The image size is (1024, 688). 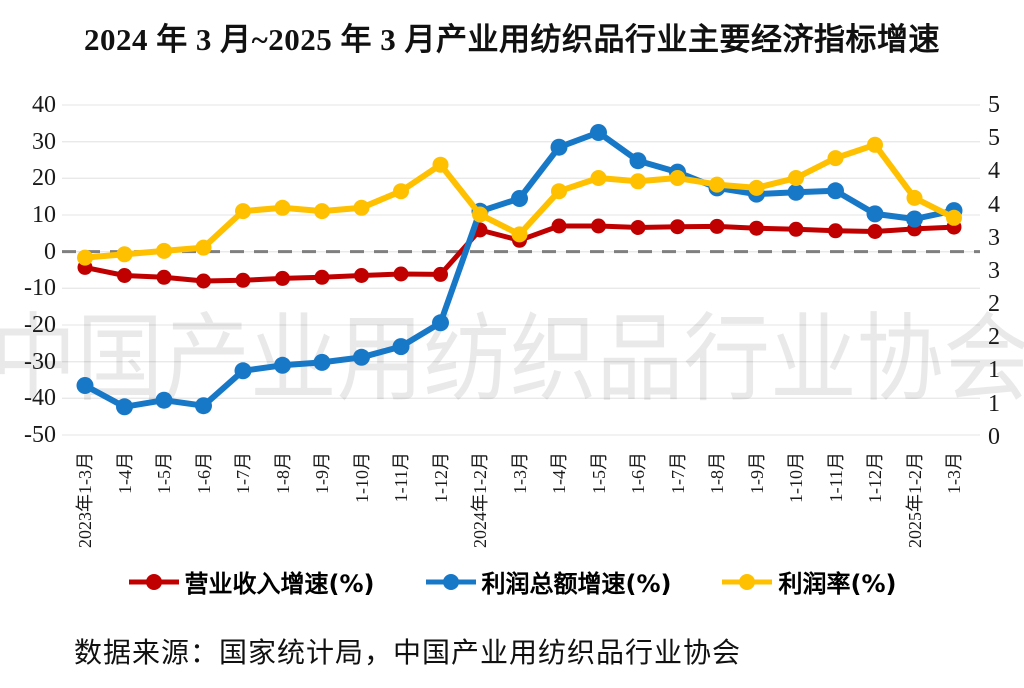 What do you see at coordinates (153, 581) in the screenshot?
I see `legend-marker-revenue` at bounding box center [153, 581].